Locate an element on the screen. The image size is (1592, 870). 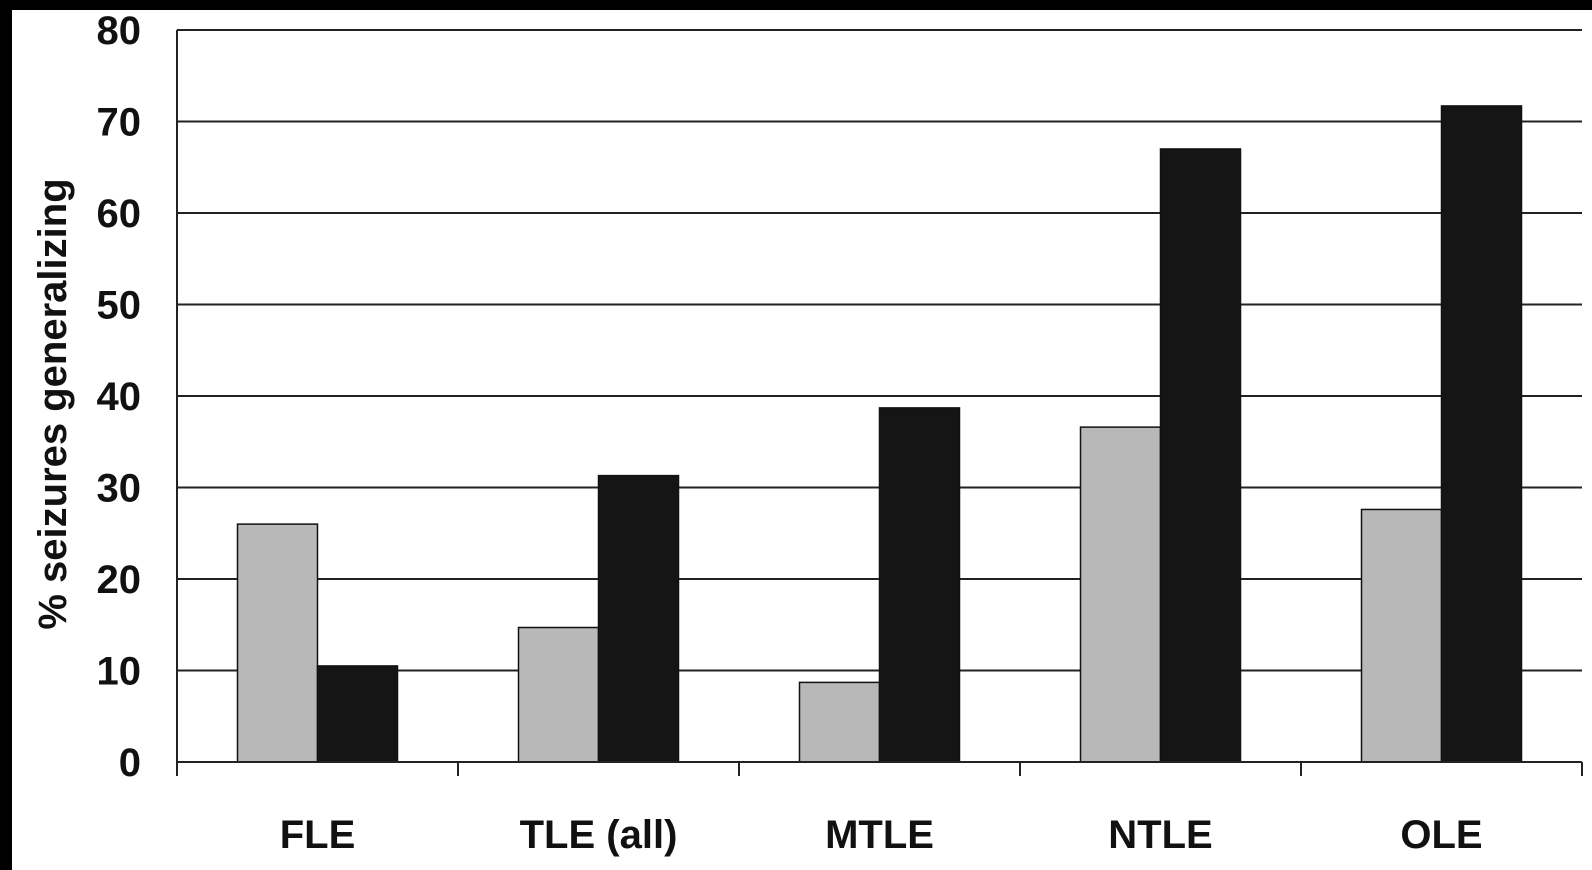
y-tick-label: 80 is located at coordinates (119, 31).